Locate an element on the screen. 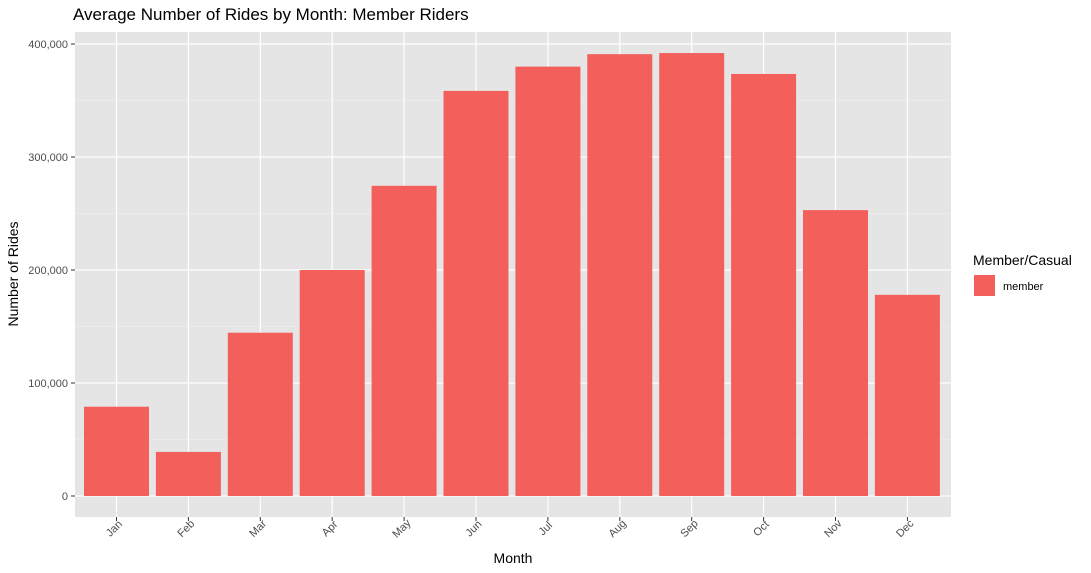 Image resolution: width=1091 pixels, height=573 pixels. bar-apr is located at coordinates (332, 383).